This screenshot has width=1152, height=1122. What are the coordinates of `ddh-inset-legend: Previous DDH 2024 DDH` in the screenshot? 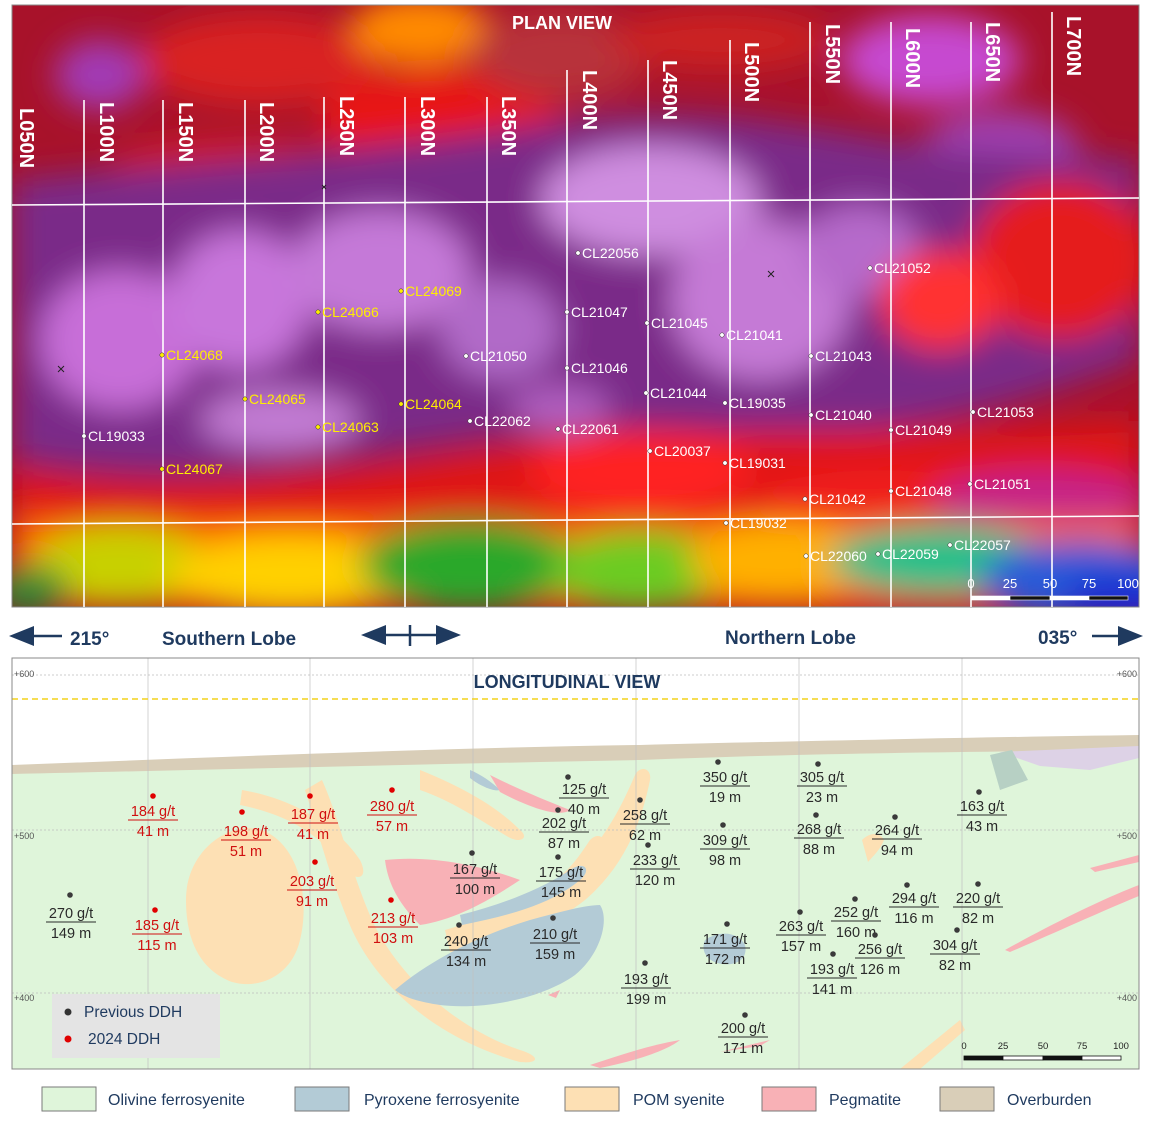 It's located at (136, 1026).